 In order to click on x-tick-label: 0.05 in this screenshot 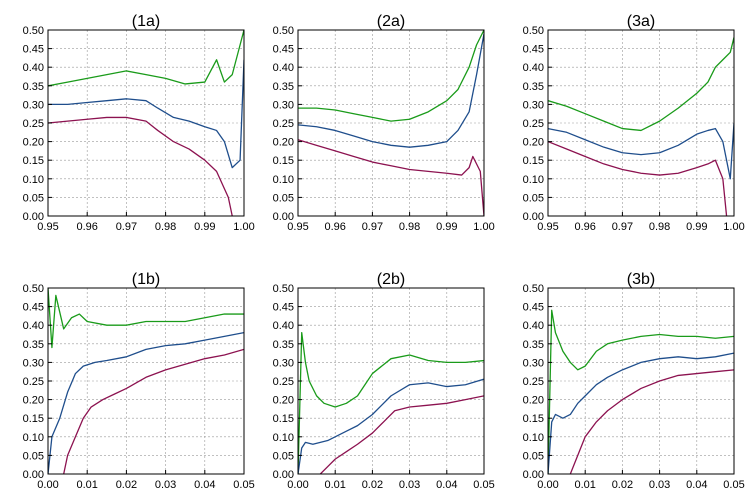, I will do `click(733, 485)`.